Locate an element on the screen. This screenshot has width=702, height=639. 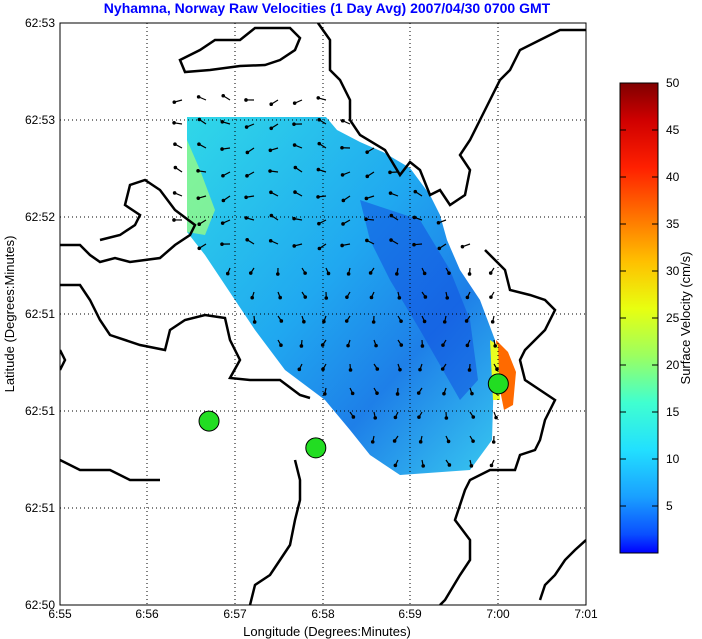
velocity-field-dark is located at coordinates (419, 300).